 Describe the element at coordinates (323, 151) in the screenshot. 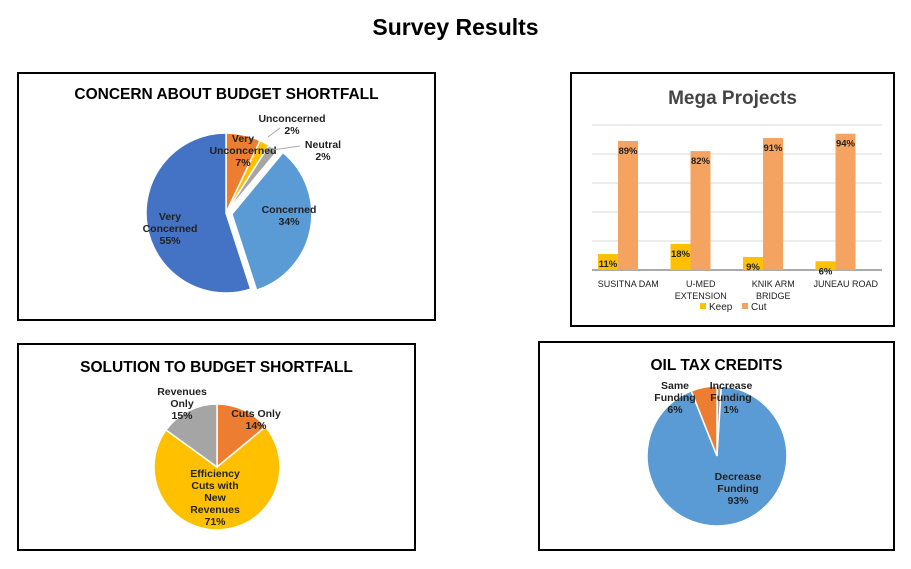

I see `data-label: Neutral 2%` at that location.